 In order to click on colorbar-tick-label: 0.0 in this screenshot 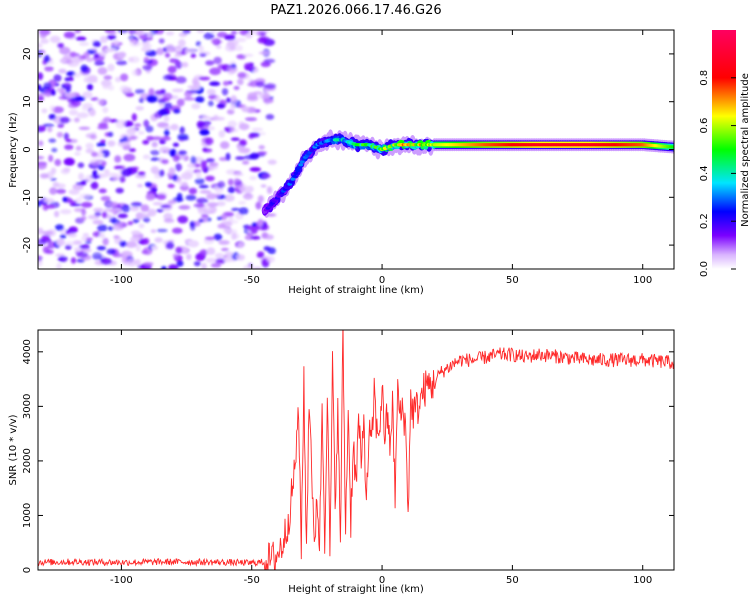, I will do `click(704, 269)`.